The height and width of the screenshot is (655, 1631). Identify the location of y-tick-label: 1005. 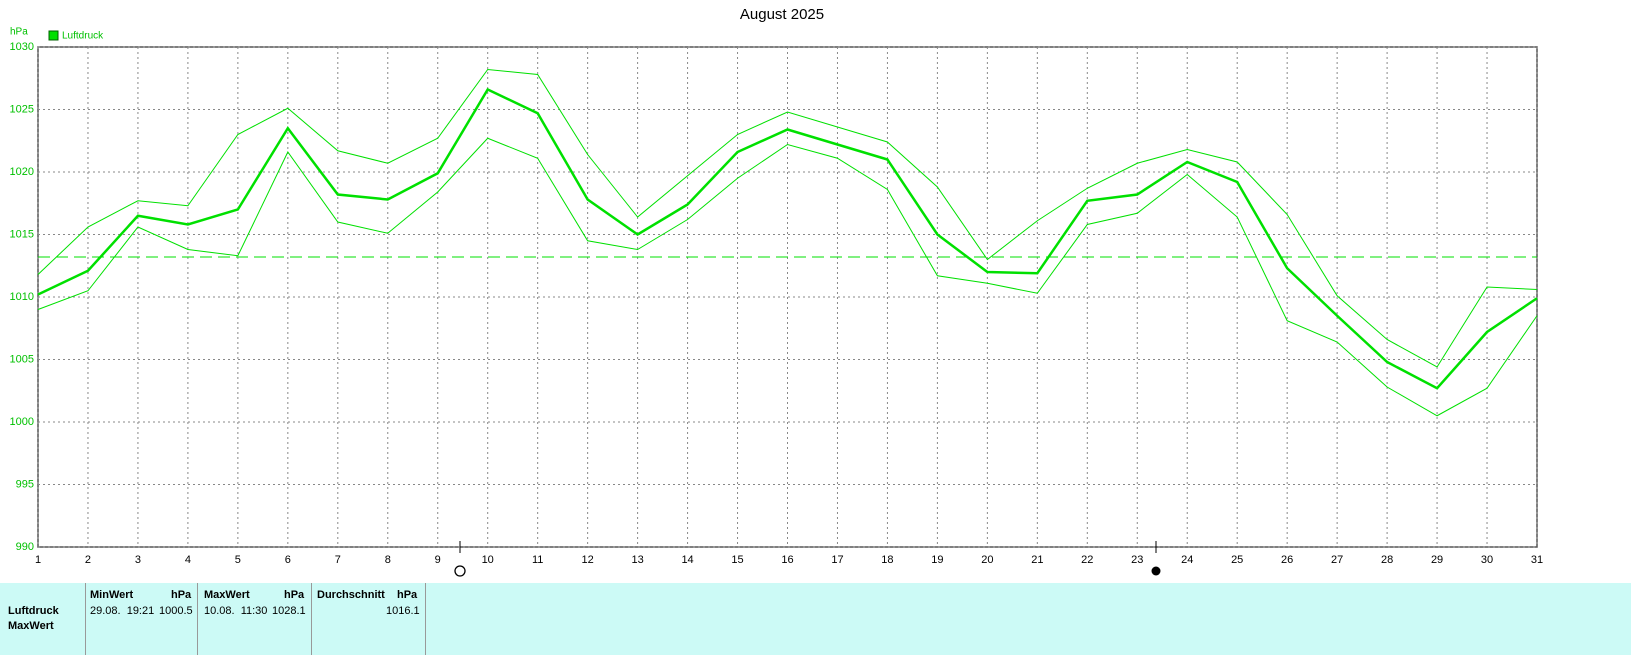
(22, 359).